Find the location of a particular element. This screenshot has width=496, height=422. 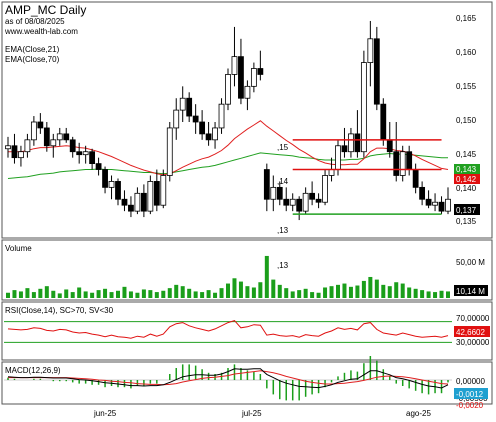

horizontal-levels is located at coordinates (367, 177).